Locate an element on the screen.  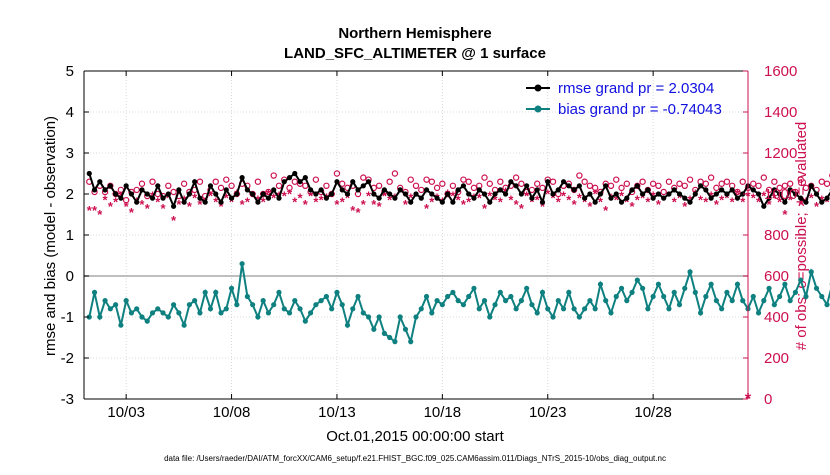
y-tick-label: 3 is located at coordinates (70, 153).